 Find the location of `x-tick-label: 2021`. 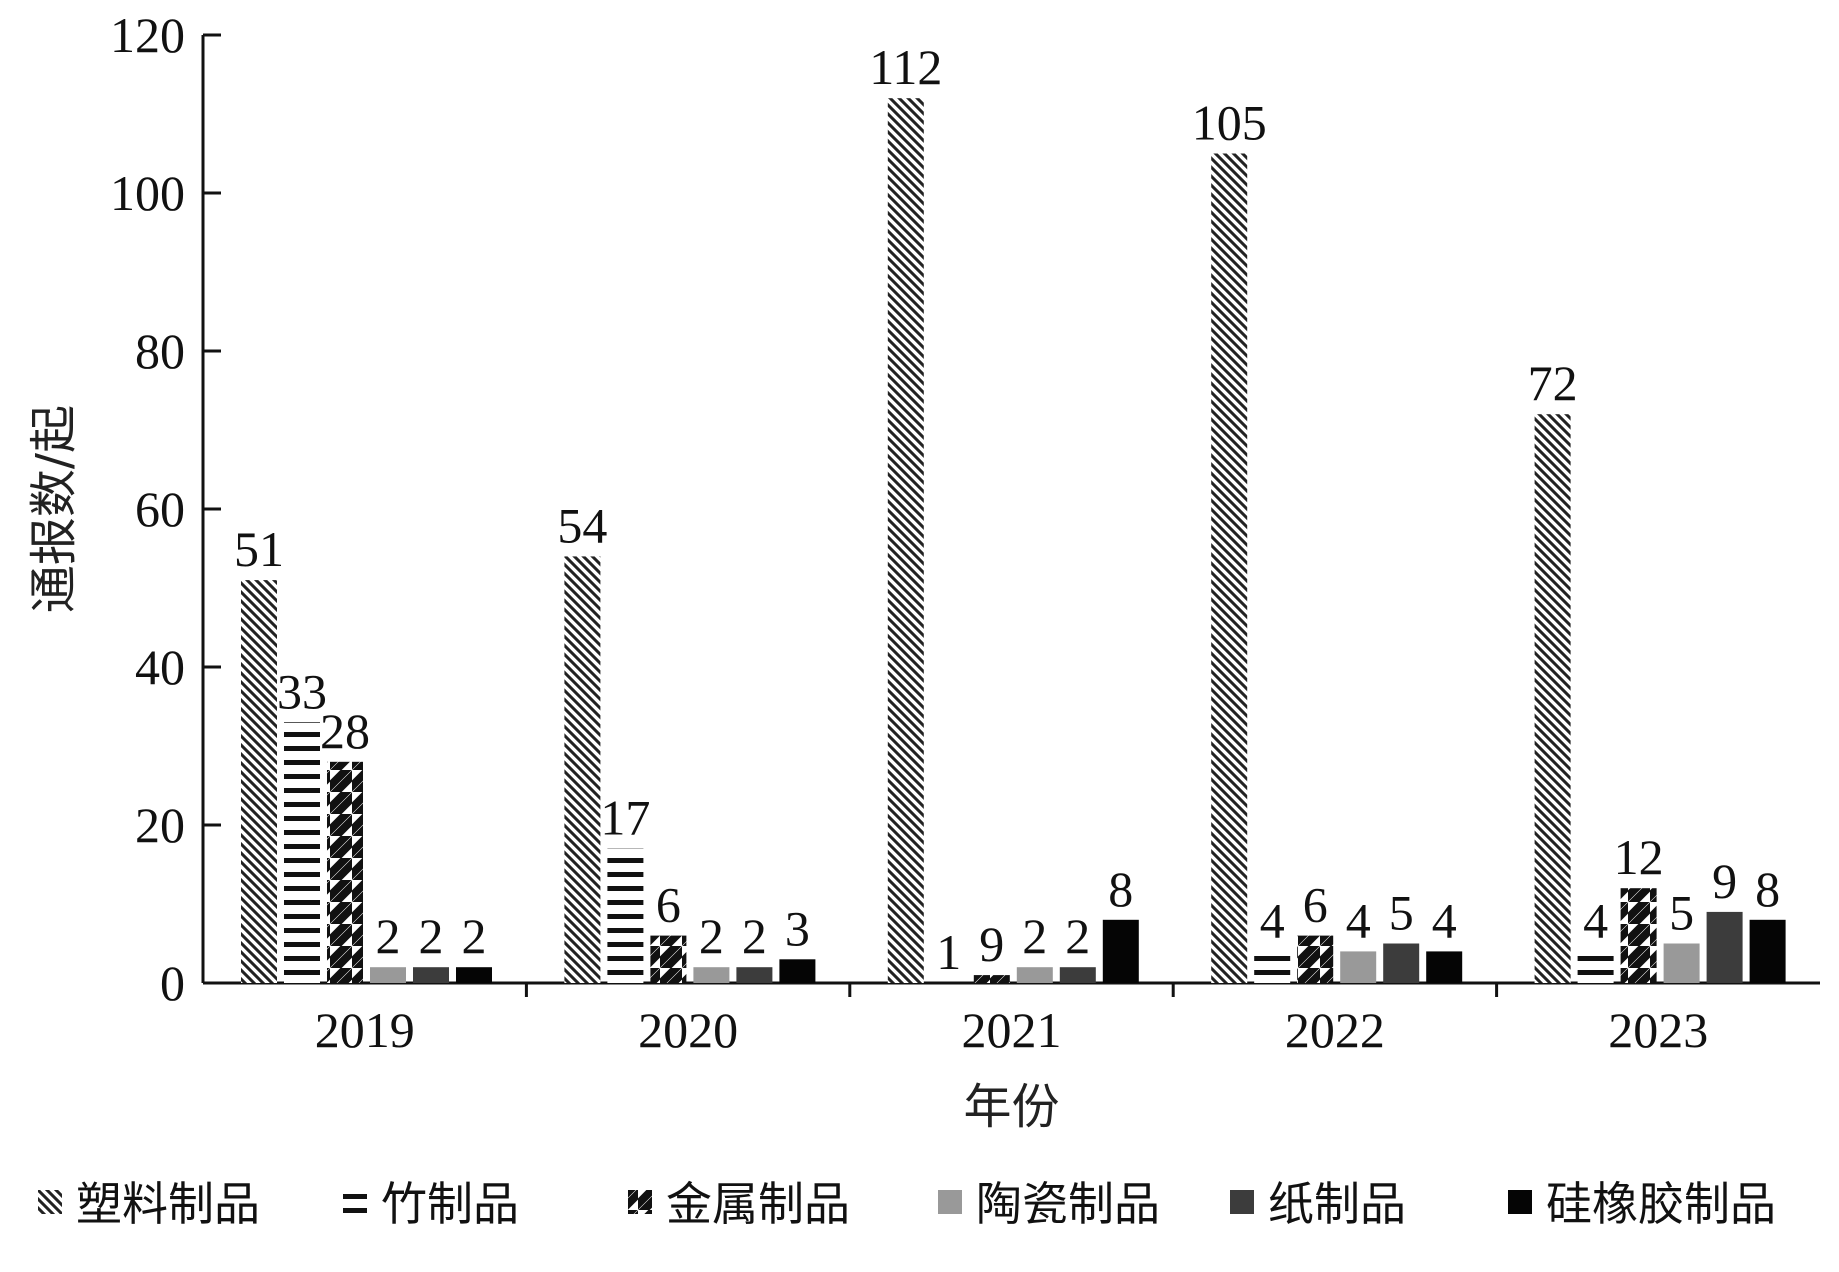

x-tick-label: 2021 is located at coordinates (1012, 1030).